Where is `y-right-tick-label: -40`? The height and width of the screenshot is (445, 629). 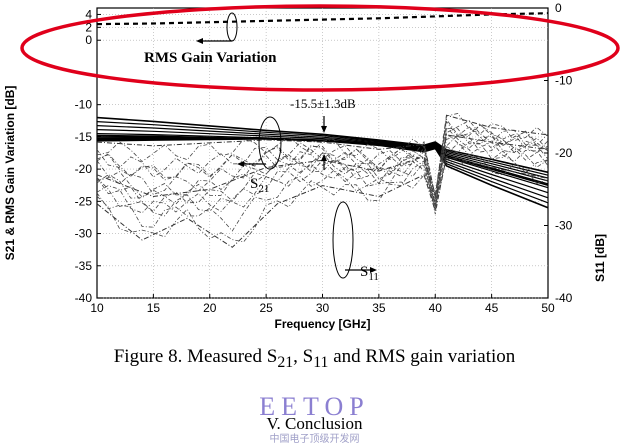
y-right-tick-label: -40 is located at coordinates (564, 298).